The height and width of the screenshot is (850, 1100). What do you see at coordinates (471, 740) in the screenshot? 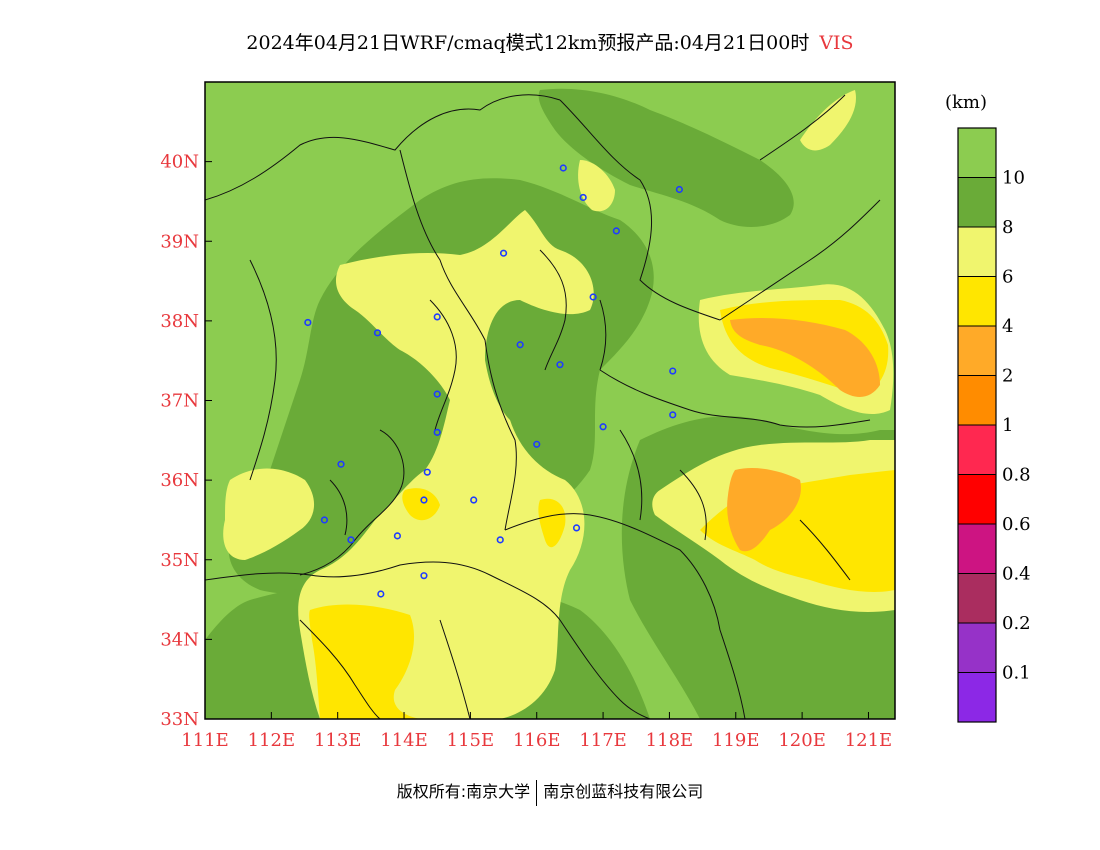
I see `lon-tick-label: 115E` at bounding box center [471, 740].